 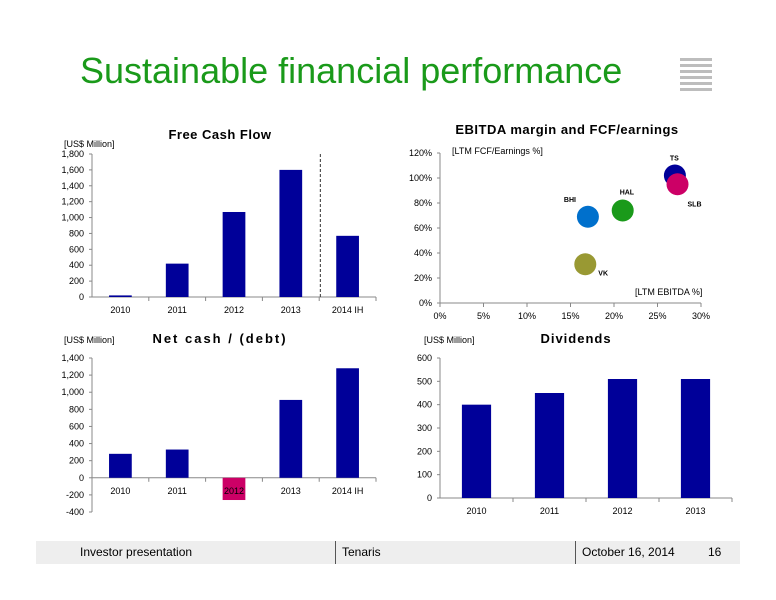 I want to click on page-title: Sustainable financial performance, so click(x=351, y=70).